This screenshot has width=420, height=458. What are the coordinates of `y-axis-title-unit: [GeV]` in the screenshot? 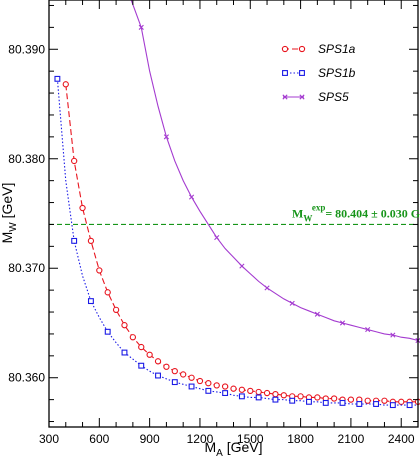 It's located at (7, 203).